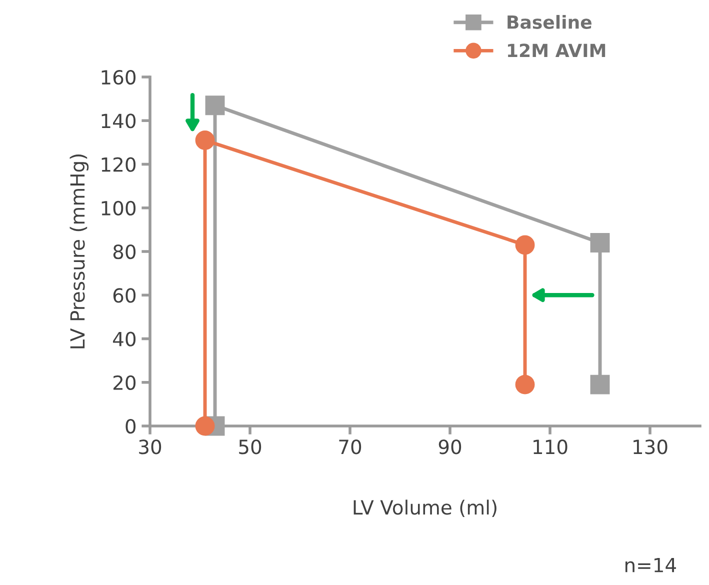  I want to click on x-tick-label: 130, so click(651, 447).